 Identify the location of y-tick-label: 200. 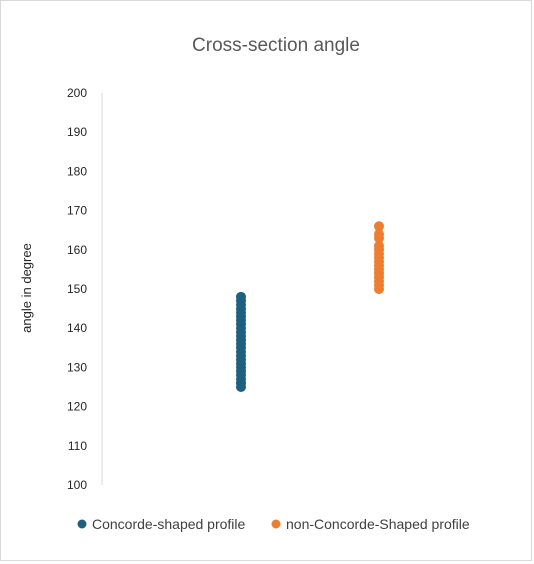
(77, 93).